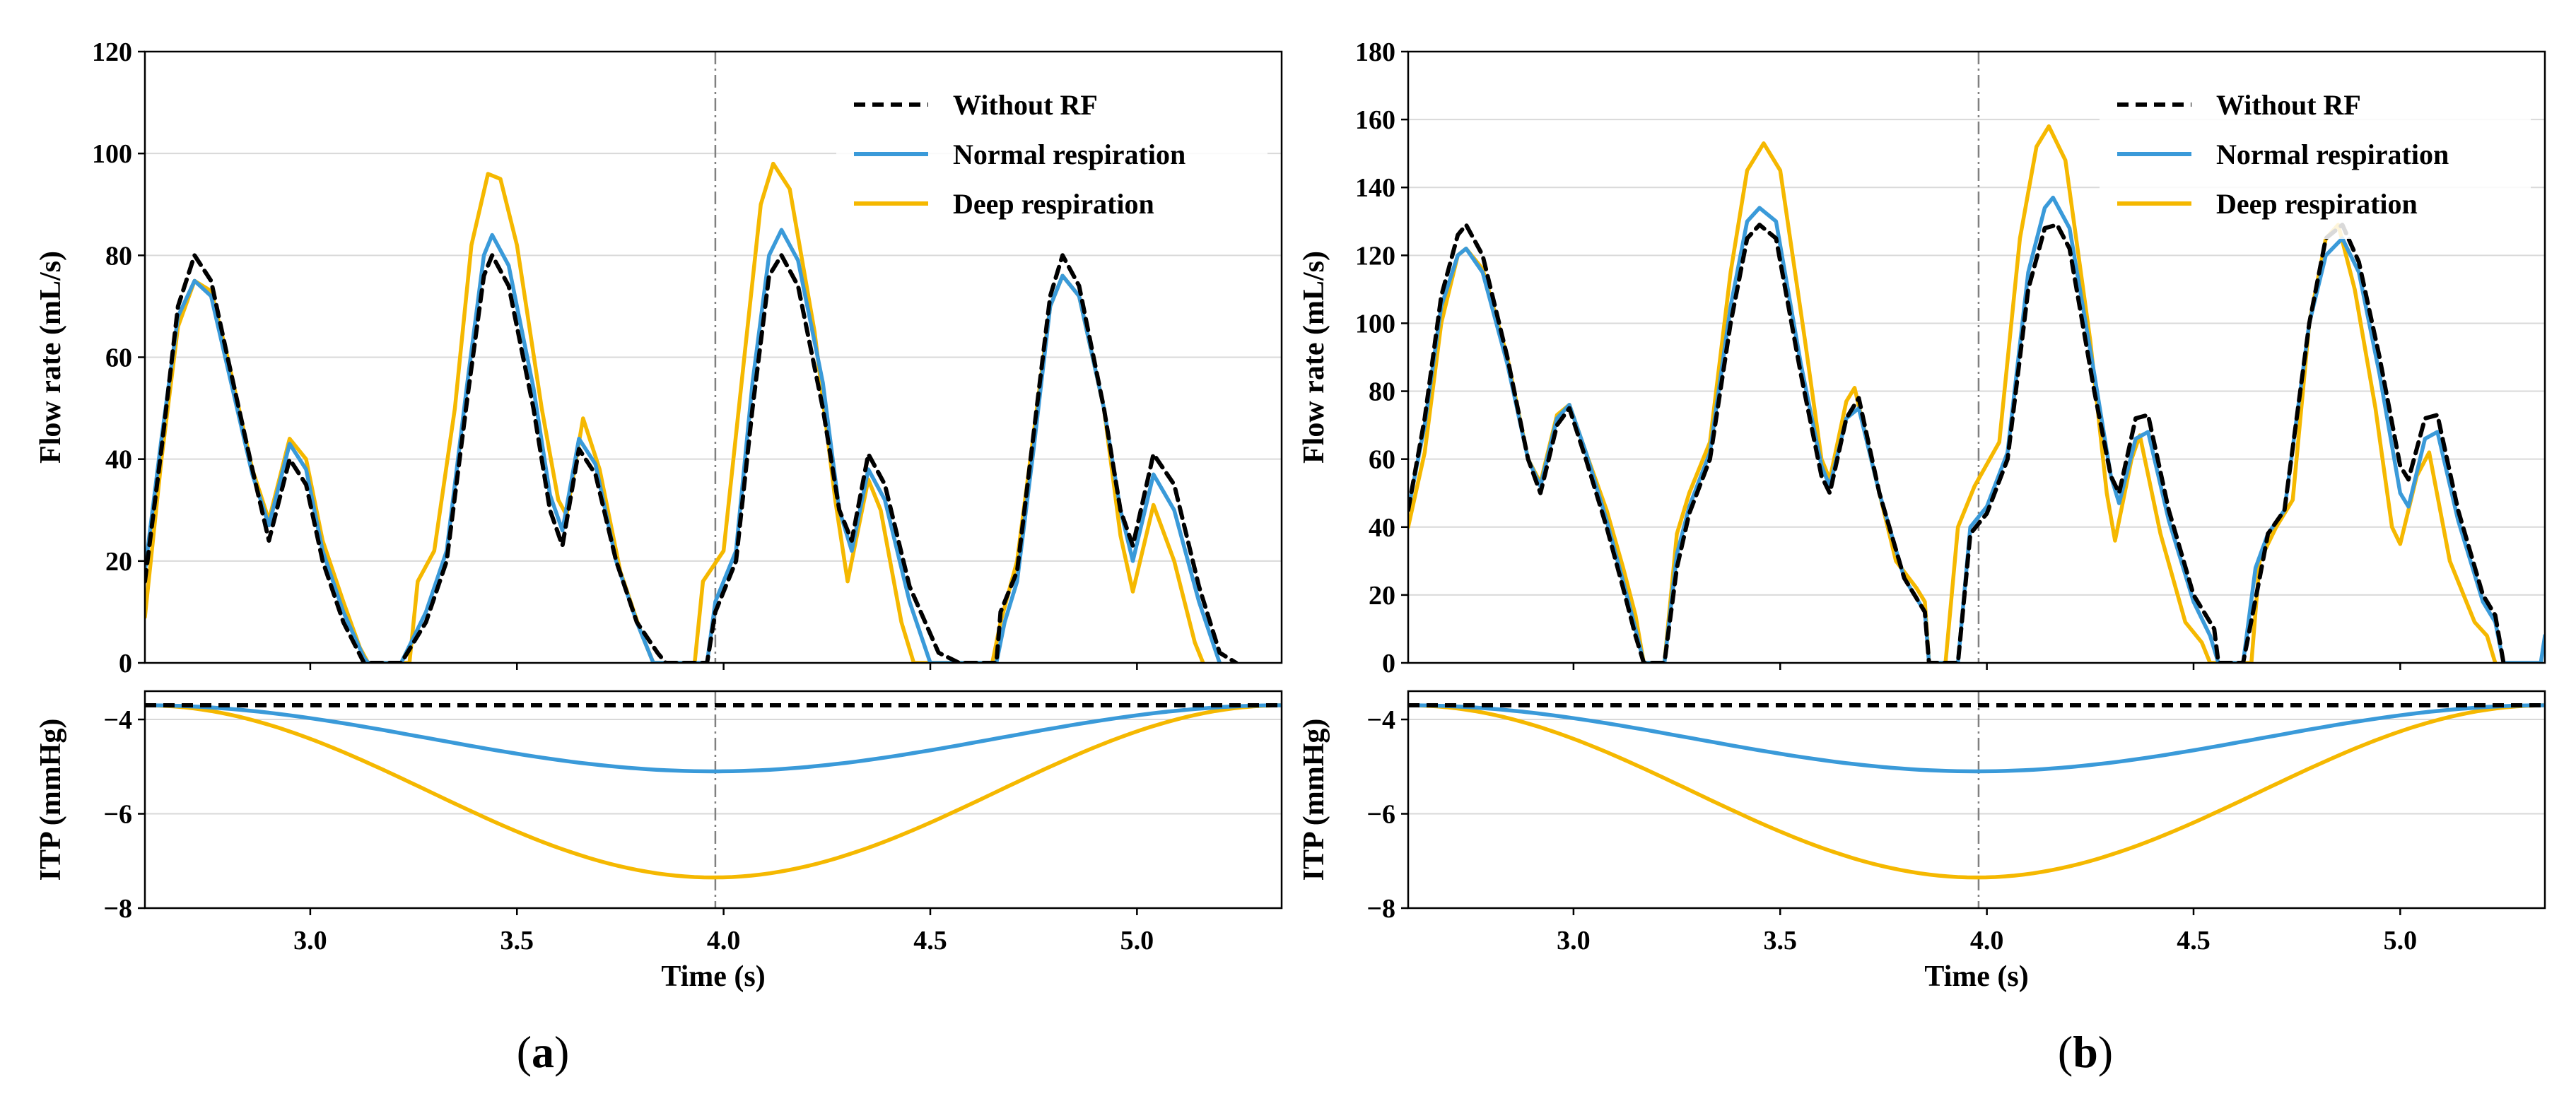 The image size is (2576, 1106). I want to click on panel-label-letter: a, so click(543, 1052).